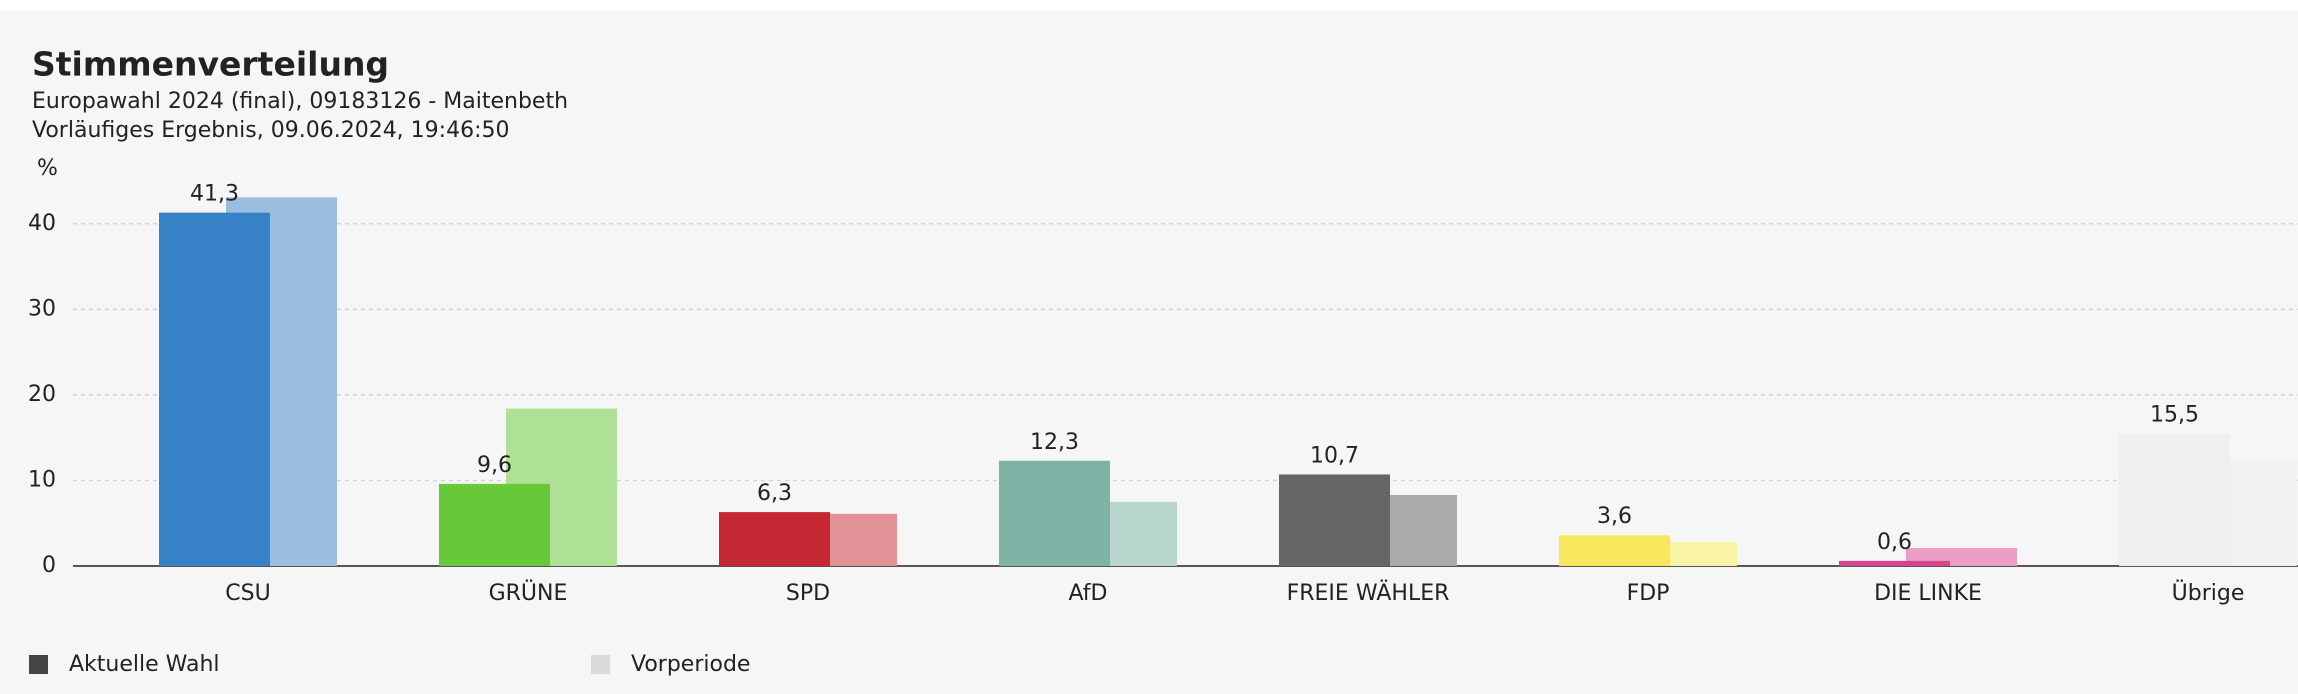 Image resolution: width=2298 pixels, height=694 pixels. What do you see at coordinates (774, 493) in the screenshot?
I see `value-label: 6,3` at bounding box center [774, 493].